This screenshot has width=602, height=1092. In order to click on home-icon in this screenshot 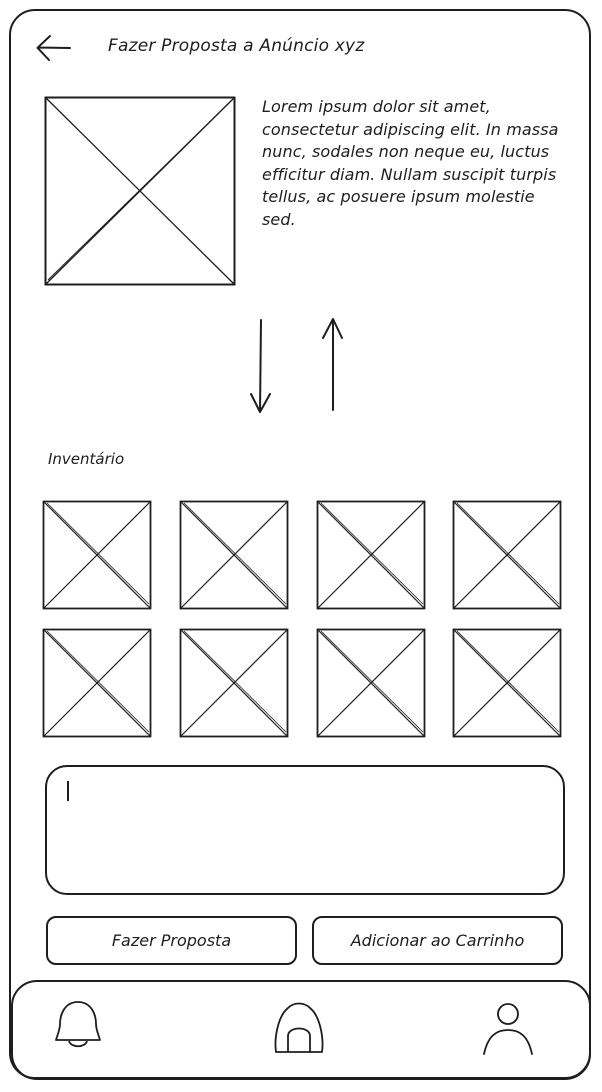, I will do `click(299, 1027)`.